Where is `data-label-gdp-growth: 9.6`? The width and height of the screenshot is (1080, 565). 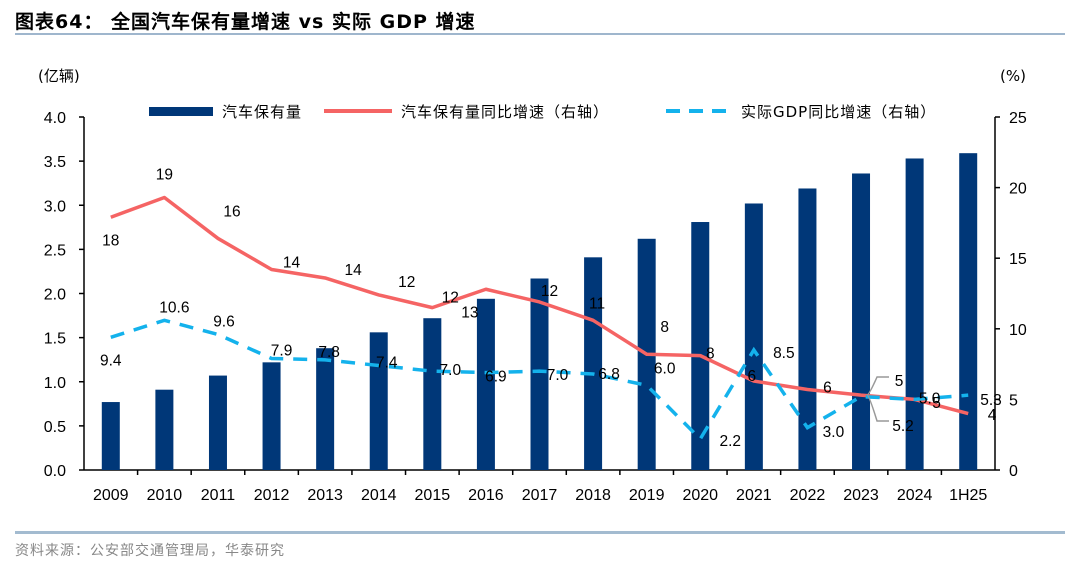
data-label-gdp-growth: 9.6 is located at coordinates (224, 321).